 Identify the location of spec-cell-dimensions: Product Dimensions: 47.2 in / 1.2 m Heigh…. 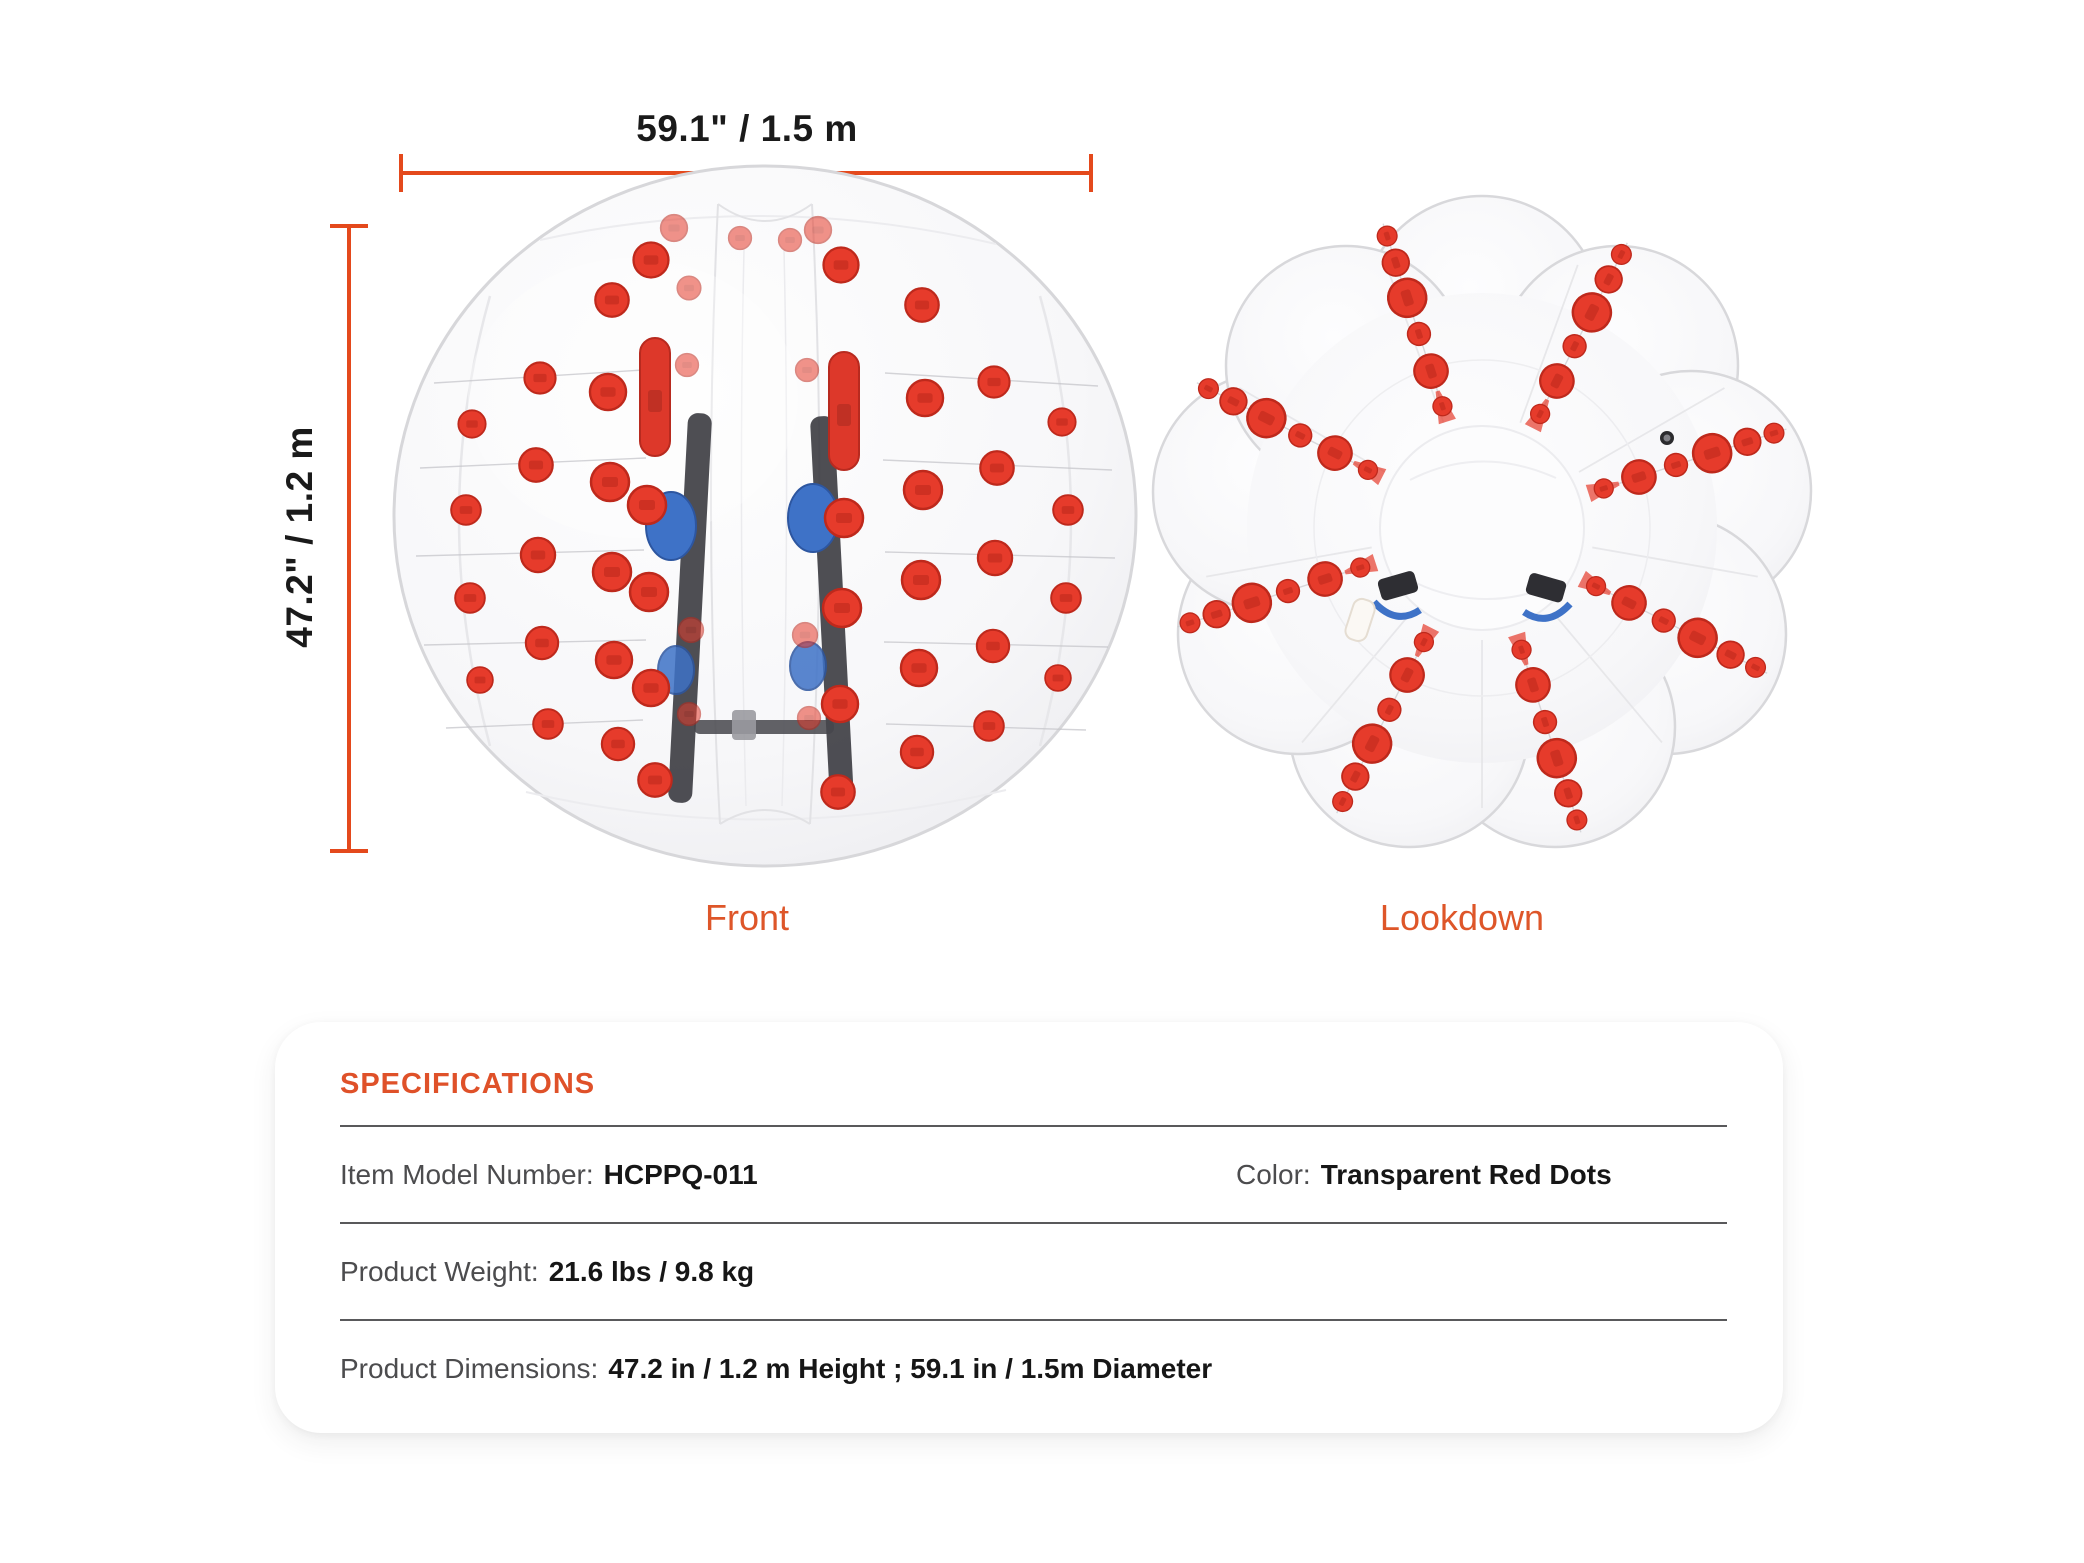
(776, 1369).